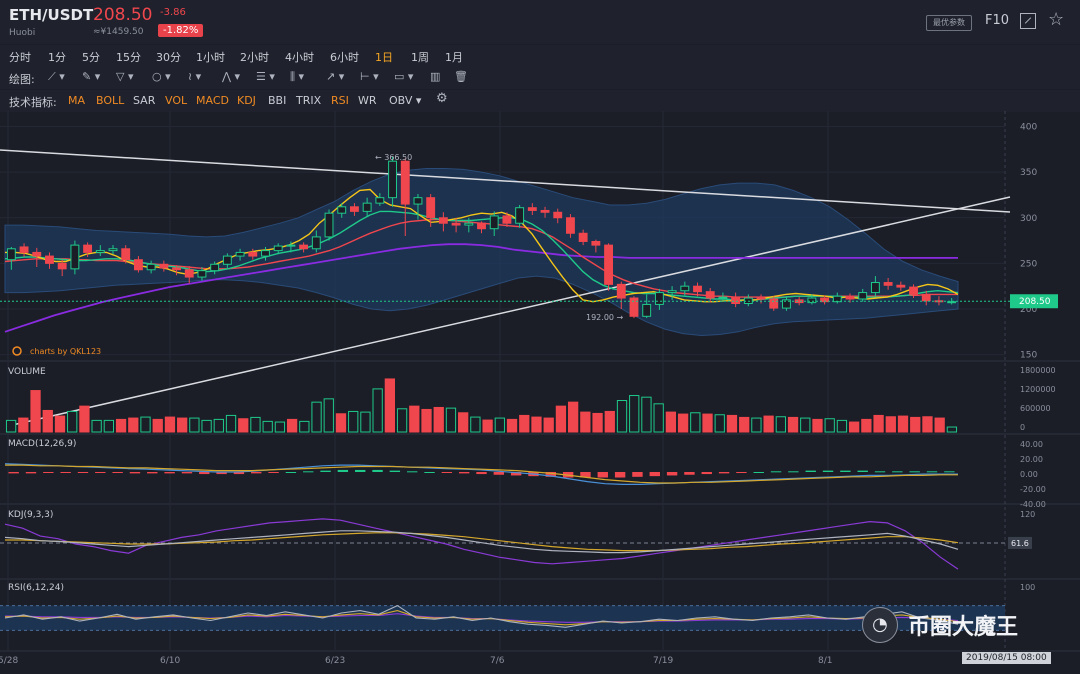  What do you see at coordinates (454, 57) in the screenshot?
I see `timeframe-11: 1月` at bounding box center [454, 57].